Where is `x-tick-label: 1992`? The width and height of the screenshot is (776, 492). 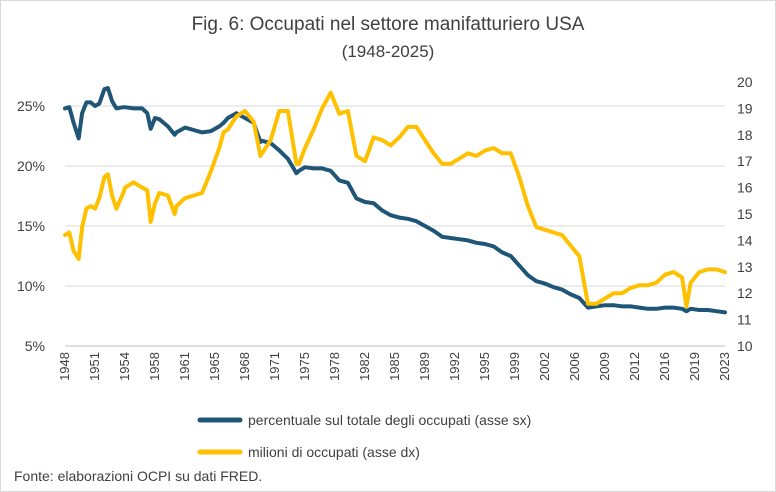
x-tick-label: 1992 is located at coordinates (454, 366).